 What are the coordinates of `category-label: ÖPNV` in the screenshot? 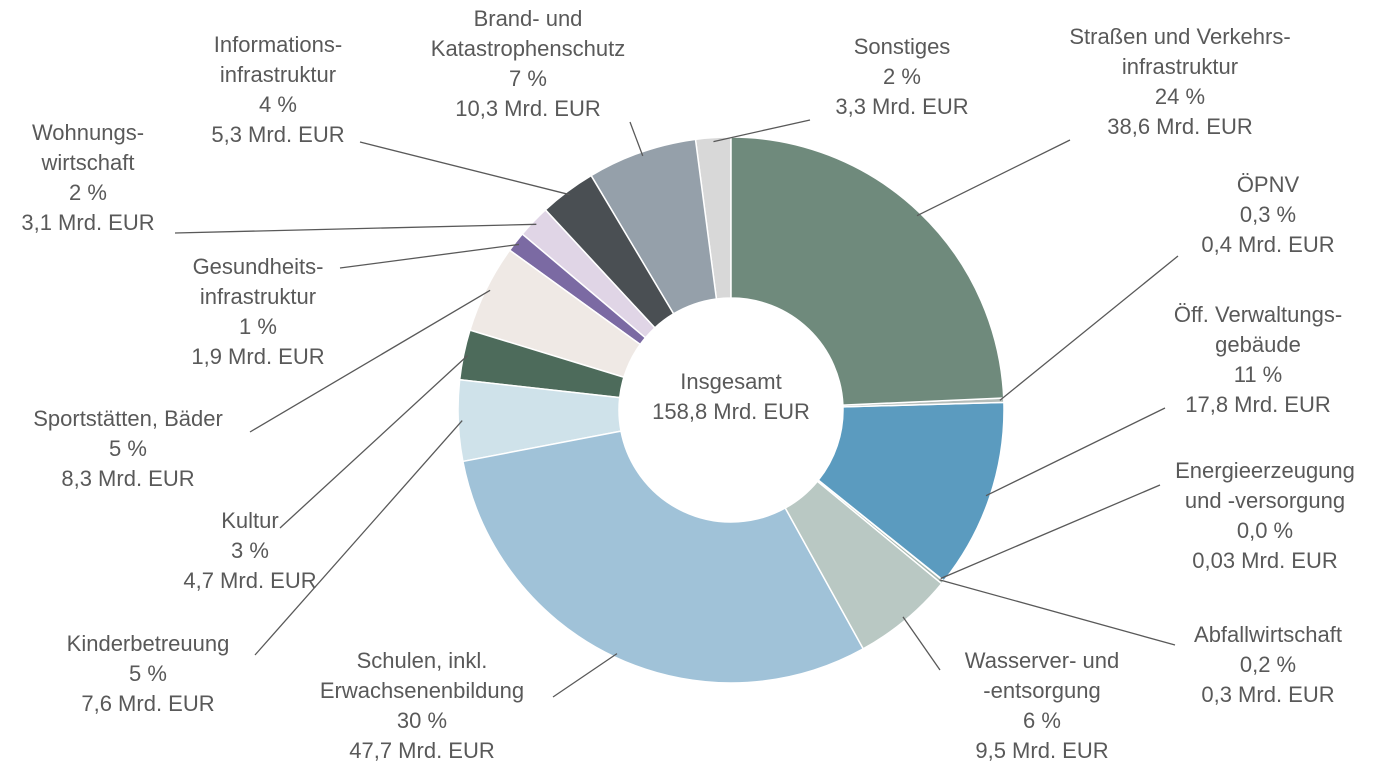 It's located at (1268, 184).